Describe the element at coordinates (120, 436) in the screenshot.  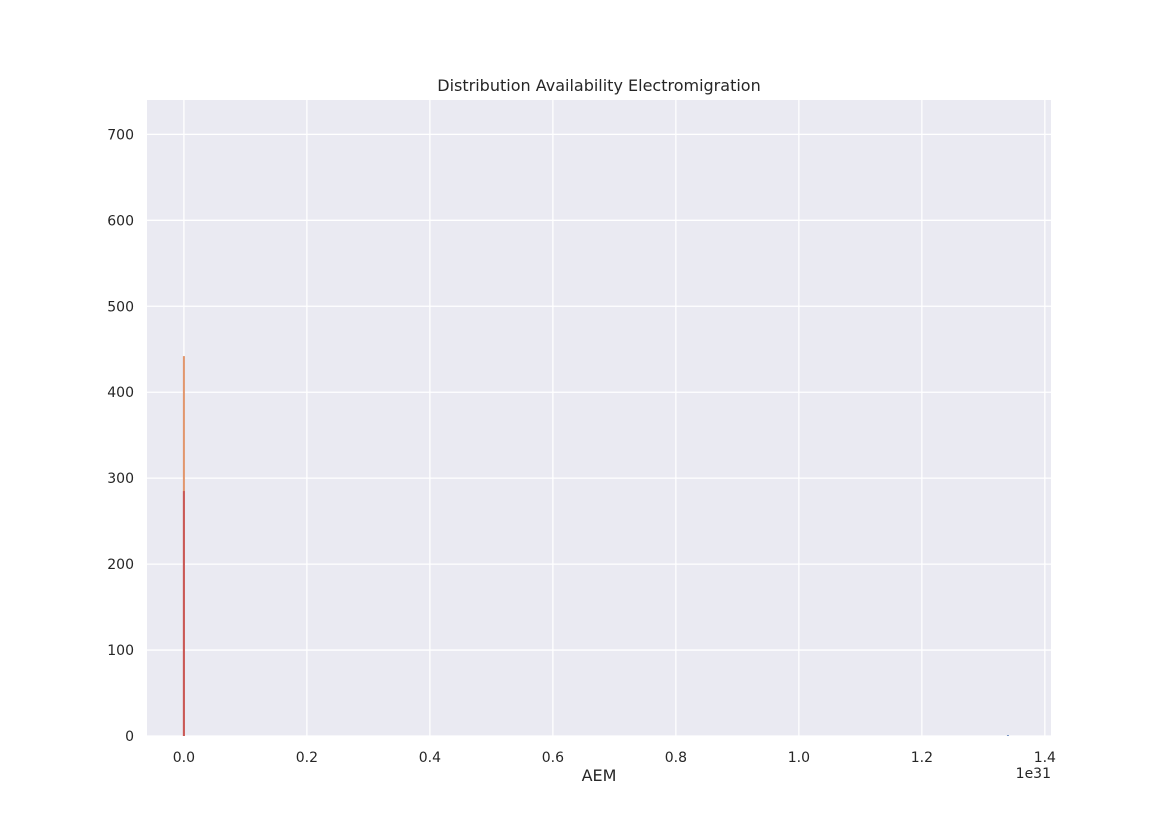
I see `y-tick-labels: 0 100 200 300 400 500 600 700` at that location.